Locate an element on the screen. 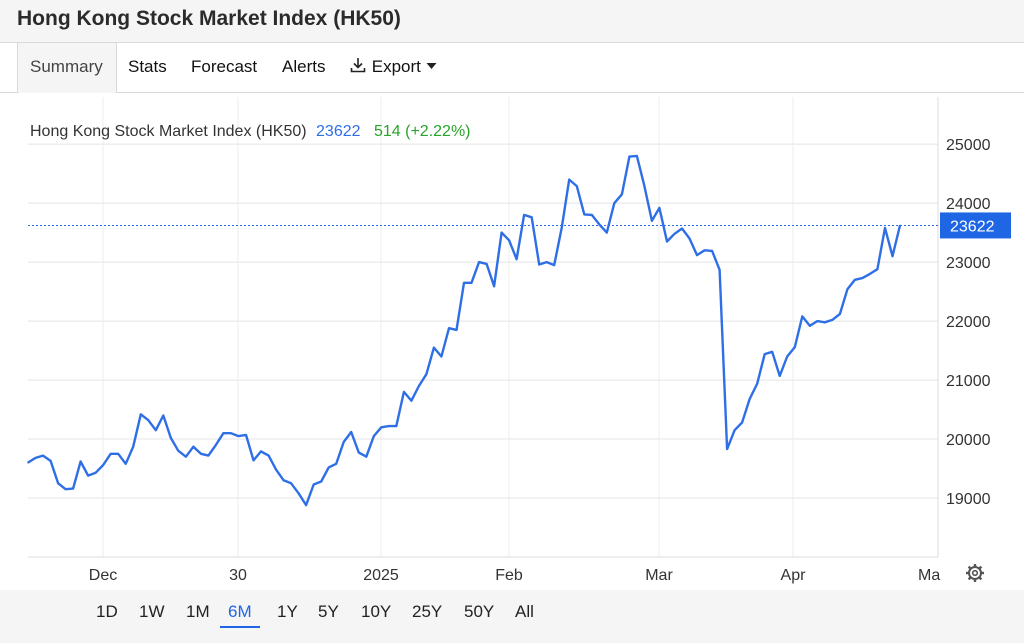  legend-series-name: Hong Kong Stock Market Index (HK50) is located at coordinates (168, 131).